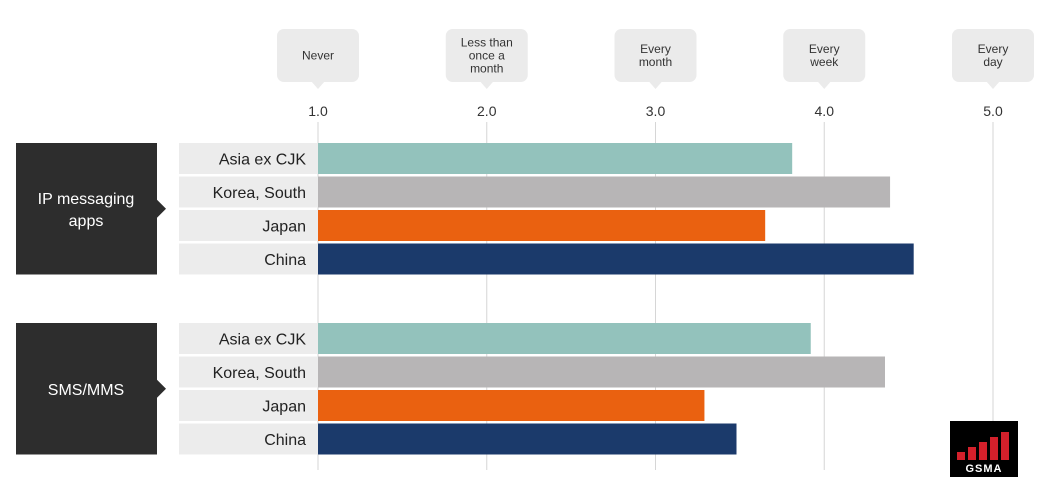 This screenshot has width=1042, height=500. I want to click on gsma-logo: GSMA, so click(984, 449).